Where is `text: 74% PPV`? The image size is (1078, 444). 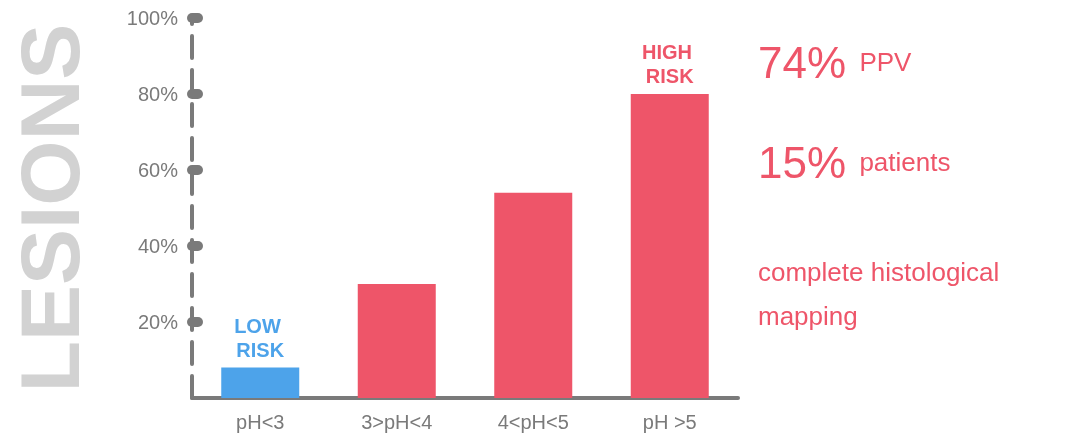
text: 74% PPV is located at coordinates (835, 62).